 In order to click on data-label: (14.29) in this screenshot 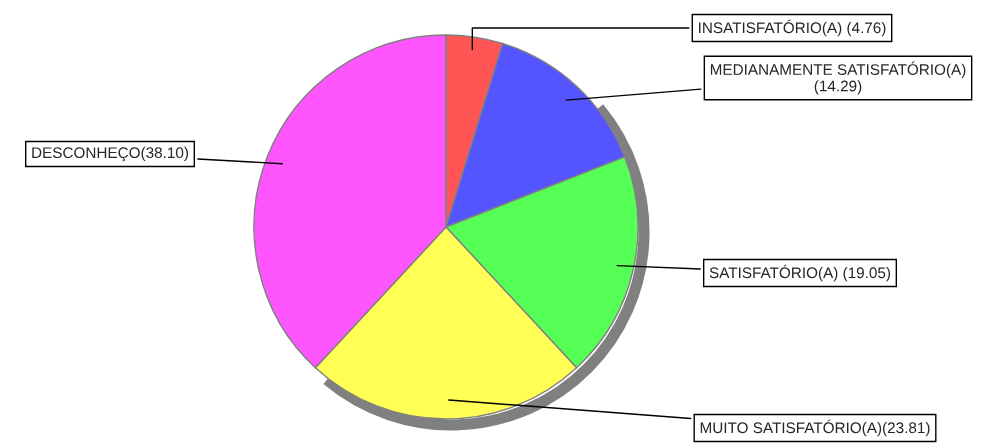, I will do `click(838, 87)`.